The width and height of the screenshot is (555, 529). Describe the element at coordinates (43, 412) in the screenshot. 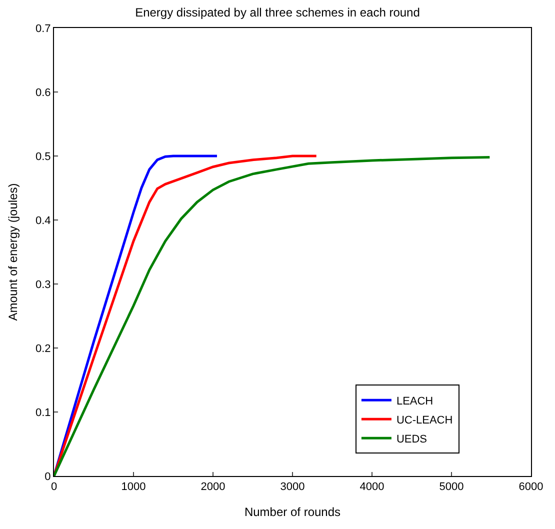

I see `y-tick-label: 0.1` at that location.